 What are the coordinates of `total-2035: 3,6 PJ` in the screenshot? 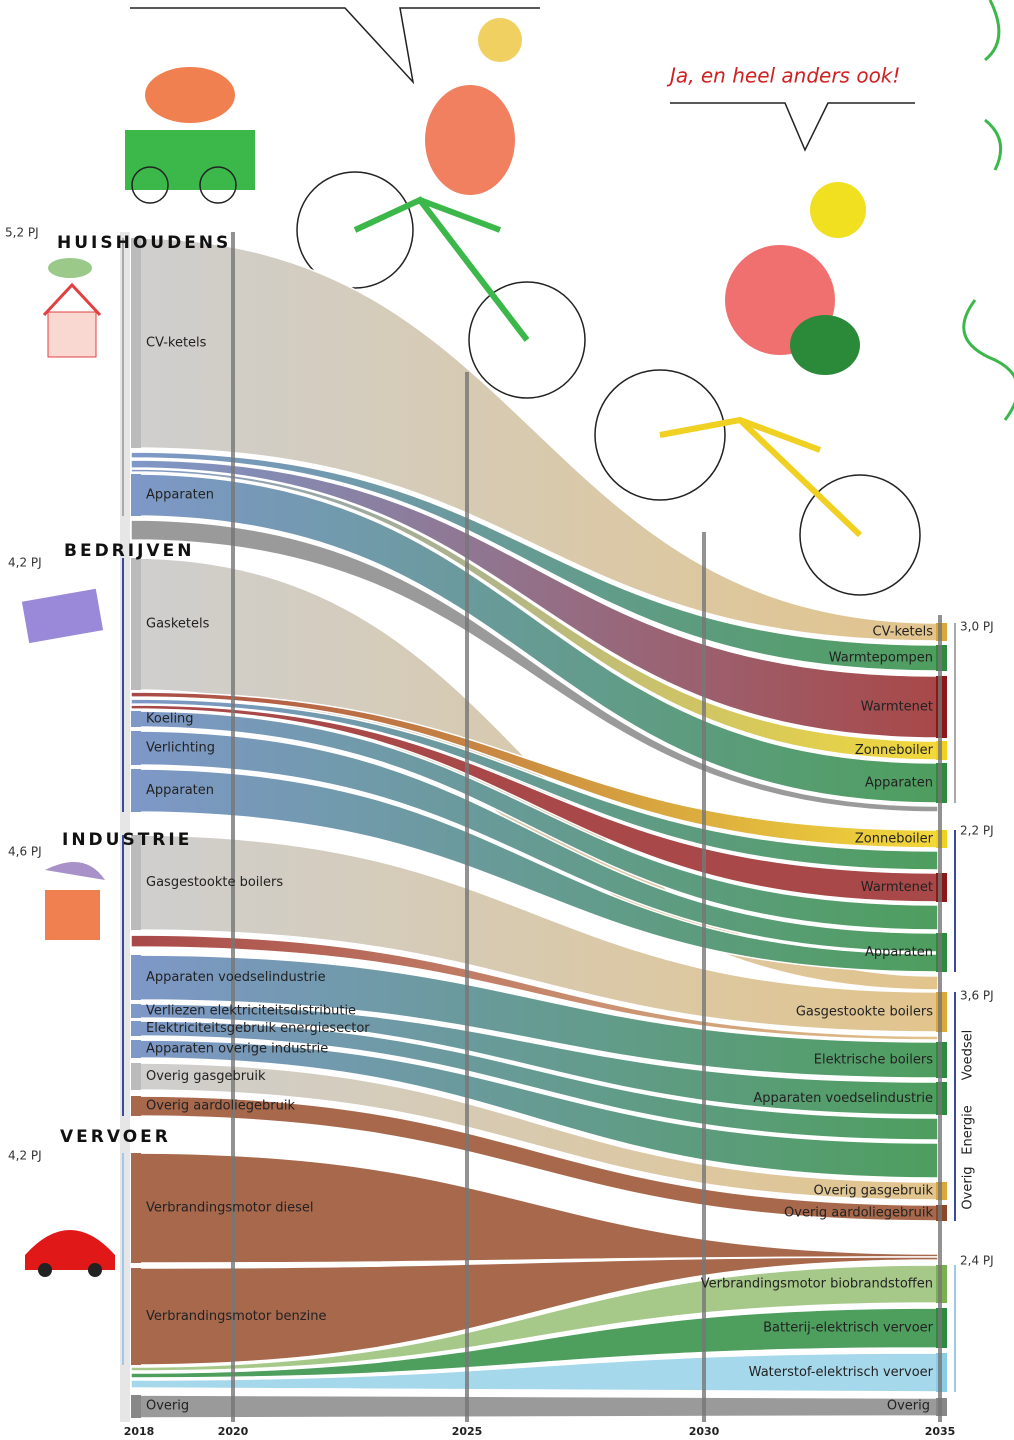 It's located at (977, 996).